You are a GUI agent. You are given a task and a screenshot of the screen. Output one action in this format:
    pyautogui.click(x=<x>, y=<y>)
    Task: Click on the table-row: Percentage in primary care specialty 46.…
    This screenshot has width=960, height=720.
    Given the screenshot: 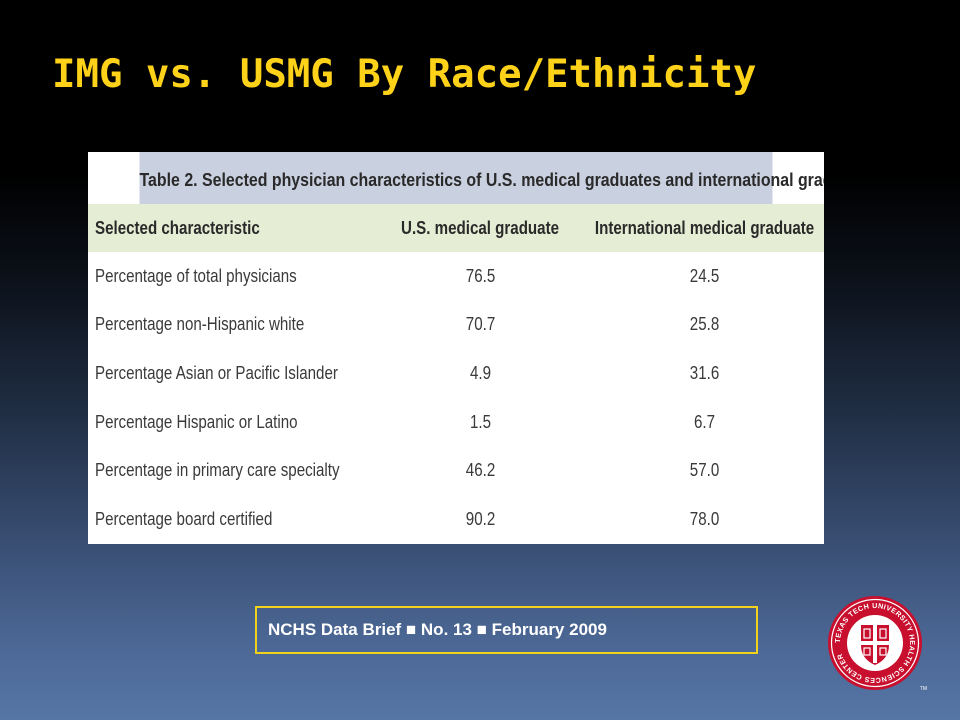 What is the action you would take?
    pyautogui.click(x=456, y=470)
    